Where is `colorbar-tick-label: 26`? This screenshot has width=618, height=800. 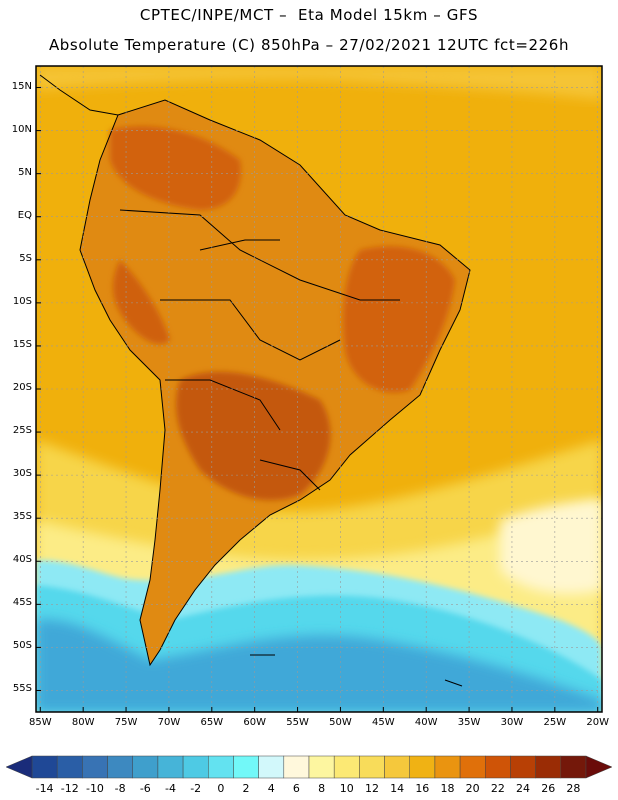 colorbar-tick-label: 26 is located at coordinates (548, 788).